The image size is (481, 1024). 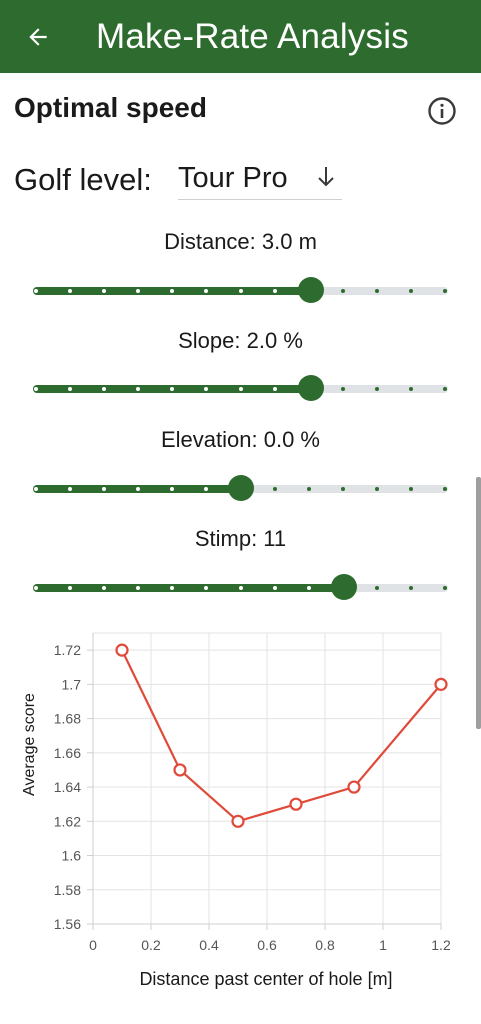 I want to click on scrollbar, so click(x=478, y=603).